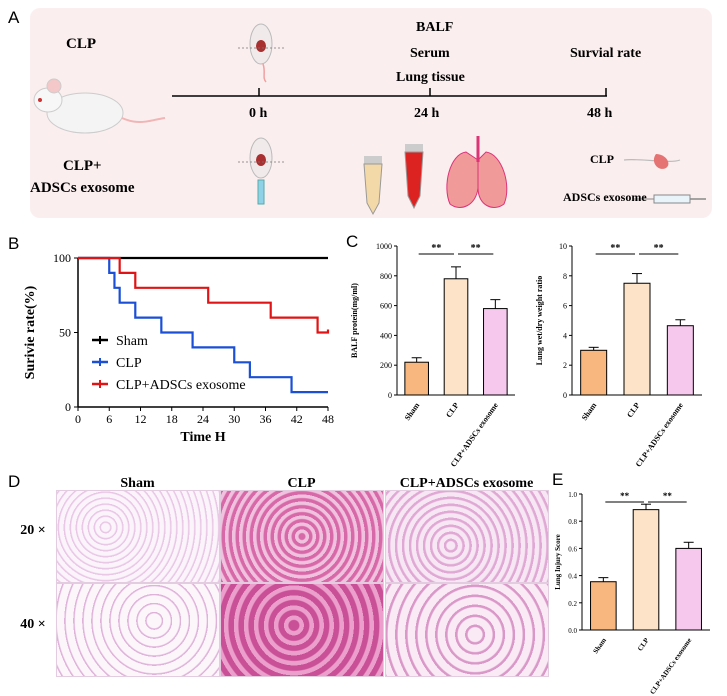 This screenshot has width=727, height=696. I want to click on serum-label: Serum, so click(430, 53).